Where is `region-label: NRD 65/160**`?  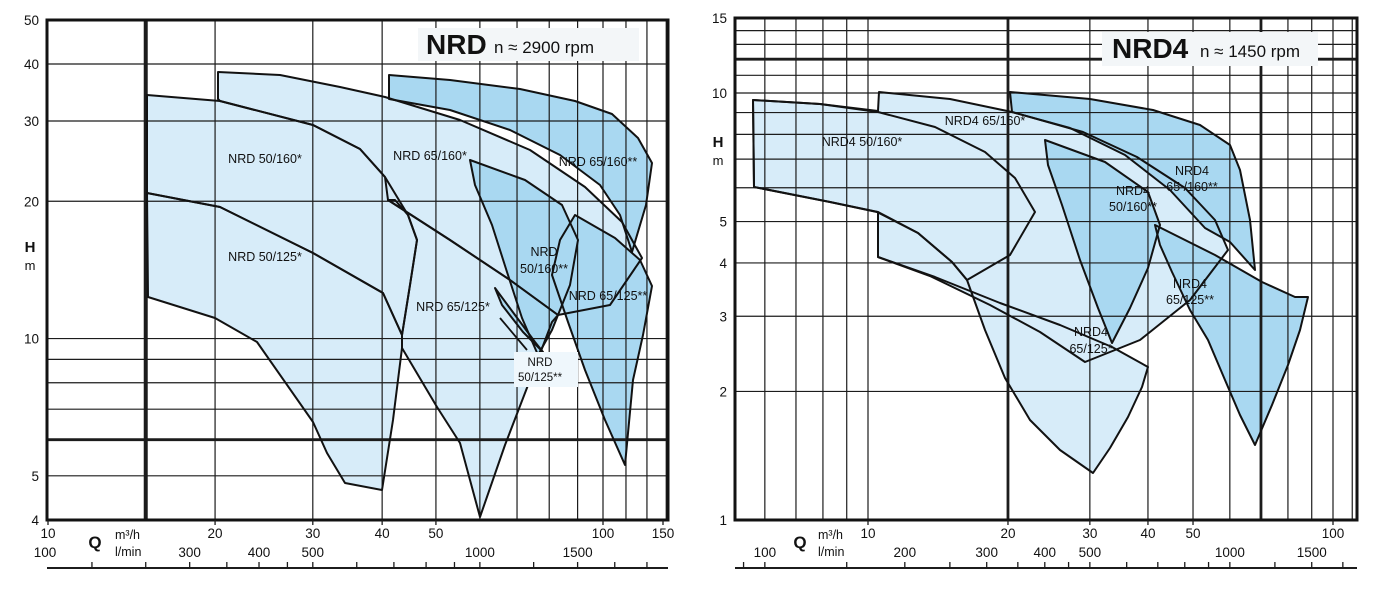 region-label: NRD 65/160** is located at coordinates (598, 162).